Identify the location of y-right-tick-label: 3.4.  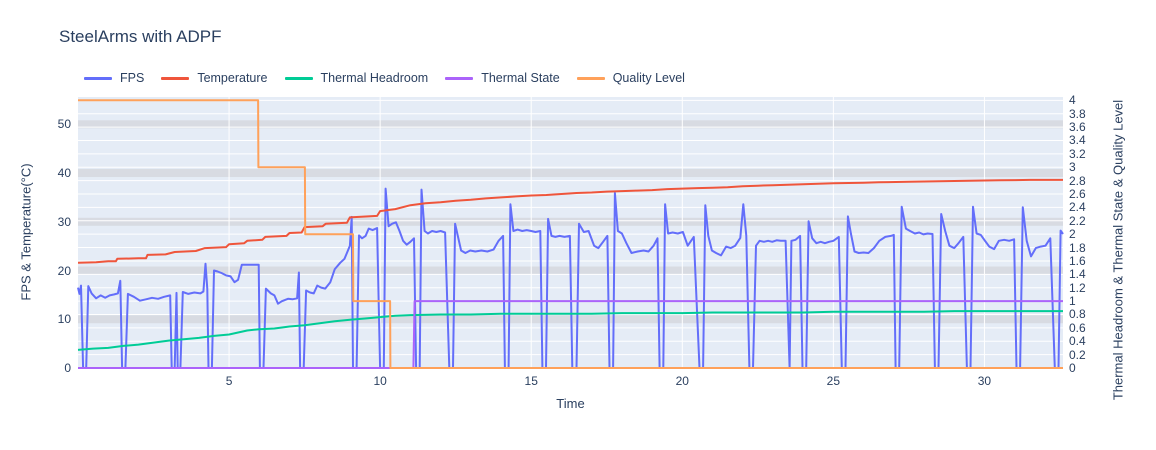
(1077, 140).